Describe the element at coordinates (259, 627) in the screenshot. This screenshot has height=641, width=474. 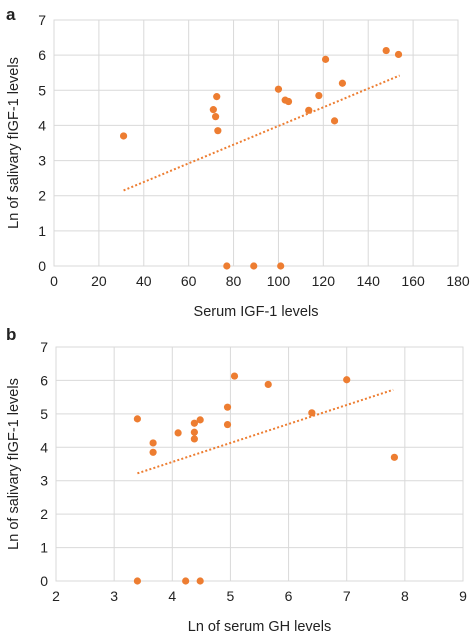
I see `panel-b-x-axis-title: Ln of serum GH levels` at that location.